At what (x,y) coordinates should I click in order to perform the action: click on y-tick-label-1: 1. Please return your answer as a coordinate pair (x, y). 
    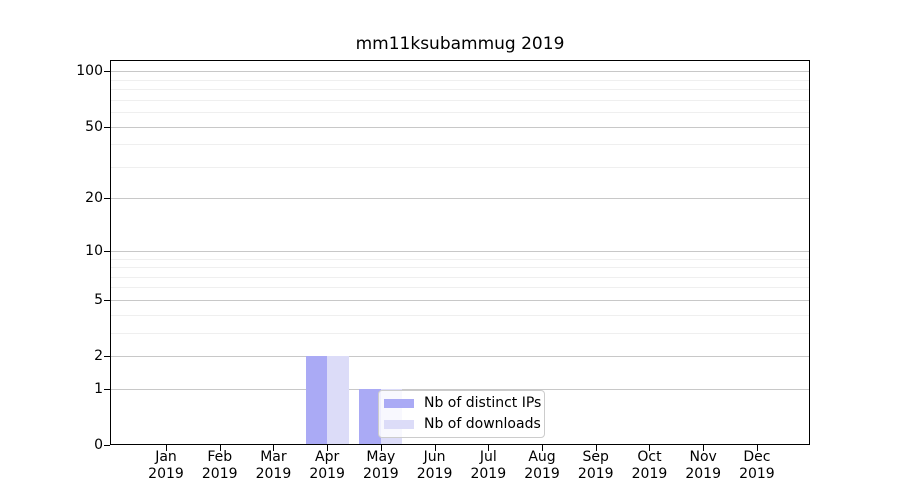
    Looking at the image, I should click on (98, 388).